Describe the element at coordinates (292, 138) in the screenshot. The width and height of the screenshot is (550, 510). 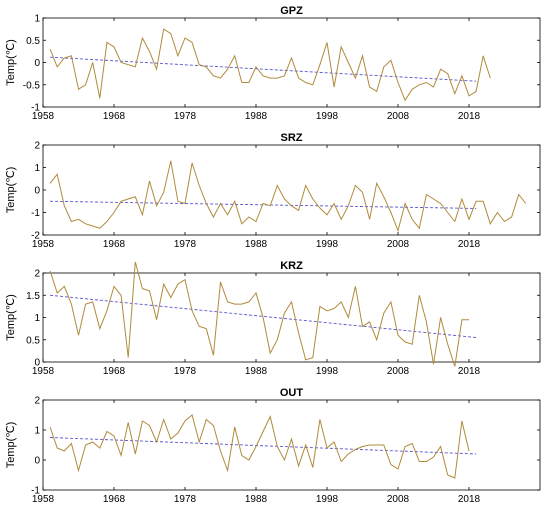
I see `panel-title: SRZ` at that location.